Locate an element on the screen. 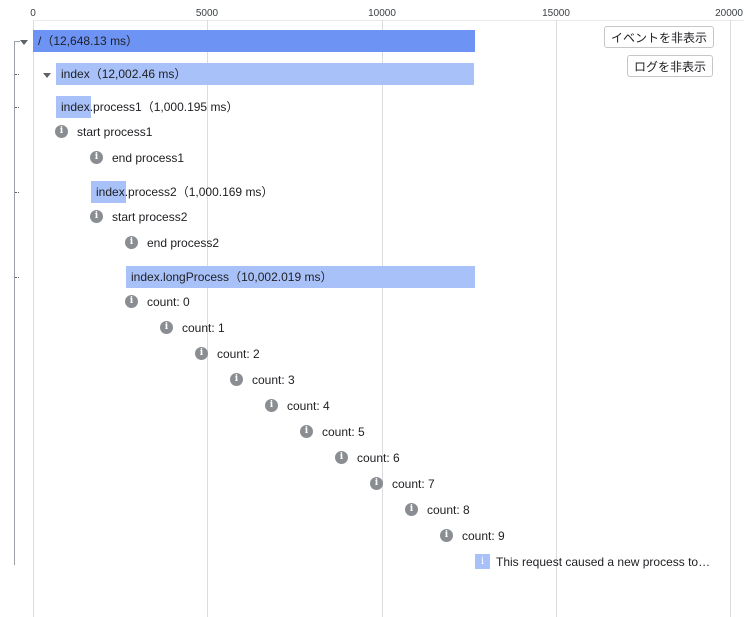 The image size is (754, 617). hide-logs-button: ログを非表示 is located at coordinates (670, 66).